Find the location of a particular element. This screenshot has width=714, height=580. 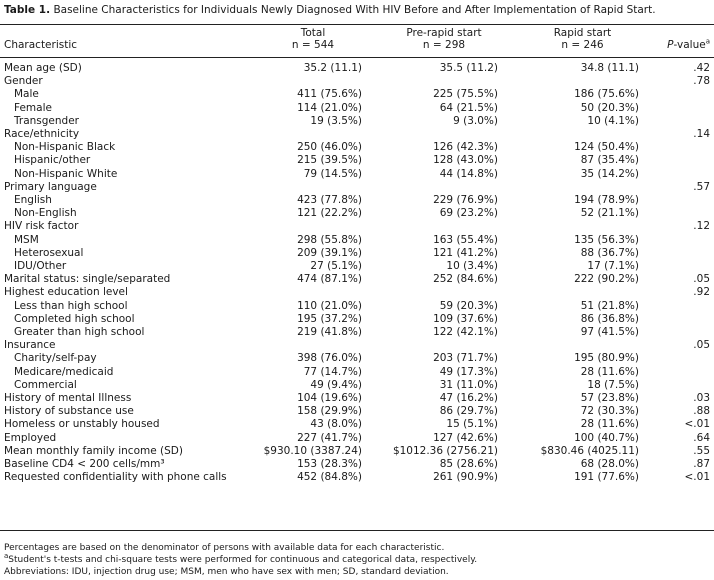

cell-rapid-start: $830.46 (4025.11) is located at coordinates (589, 450).